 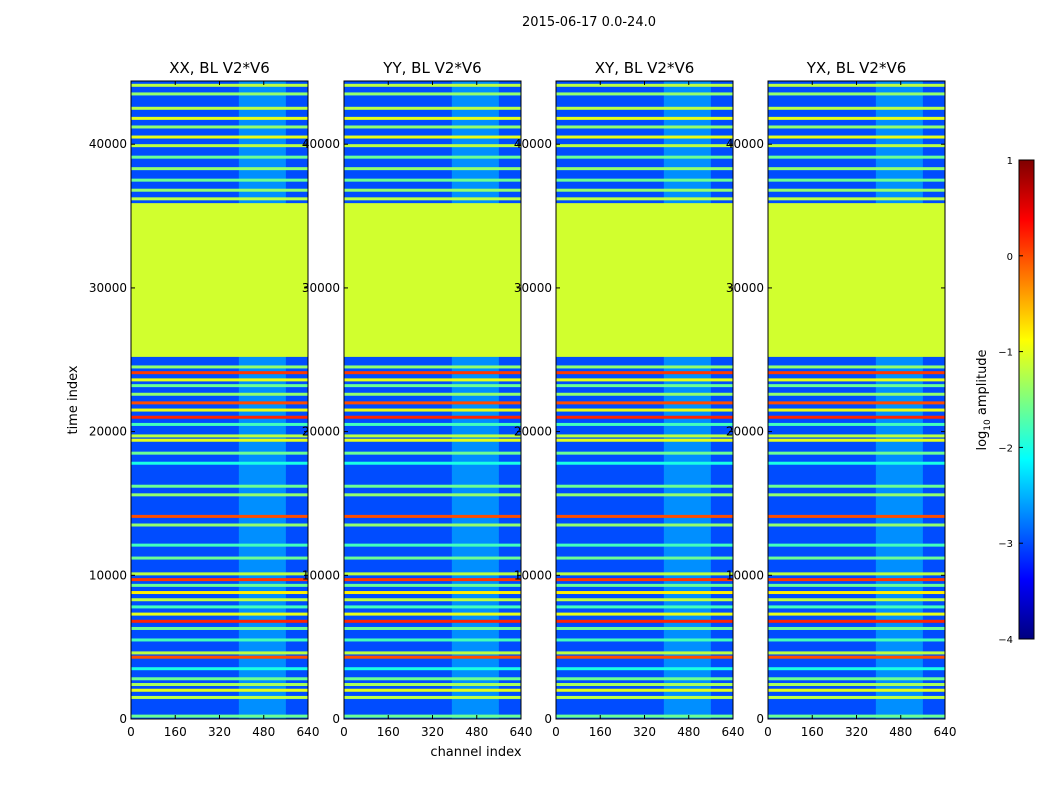 What do you see at coordinates (984, 399) in the screenshot?
I see `colorbar-label: log10 amplitude` at bounding box center [984, 399].